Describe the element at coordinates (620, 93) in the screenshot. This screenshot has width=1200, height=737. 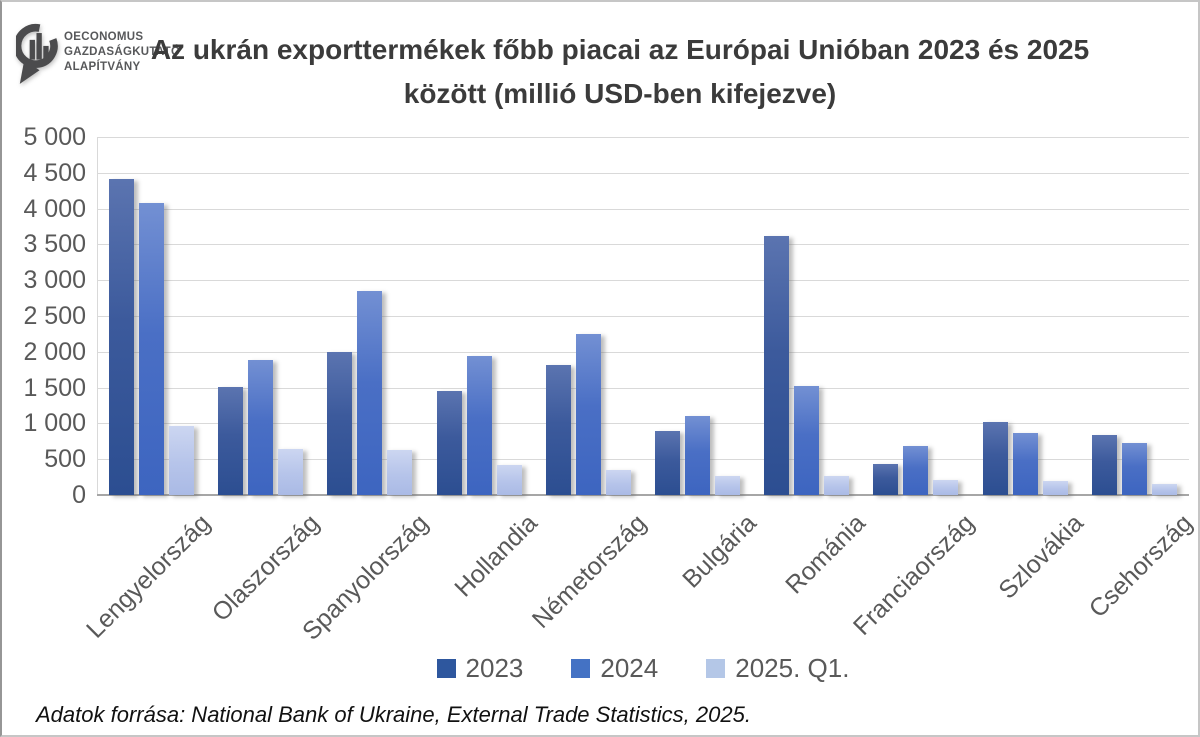
I see `chart-title-line2: között (millió USD-ben kifejezve)` at that location.